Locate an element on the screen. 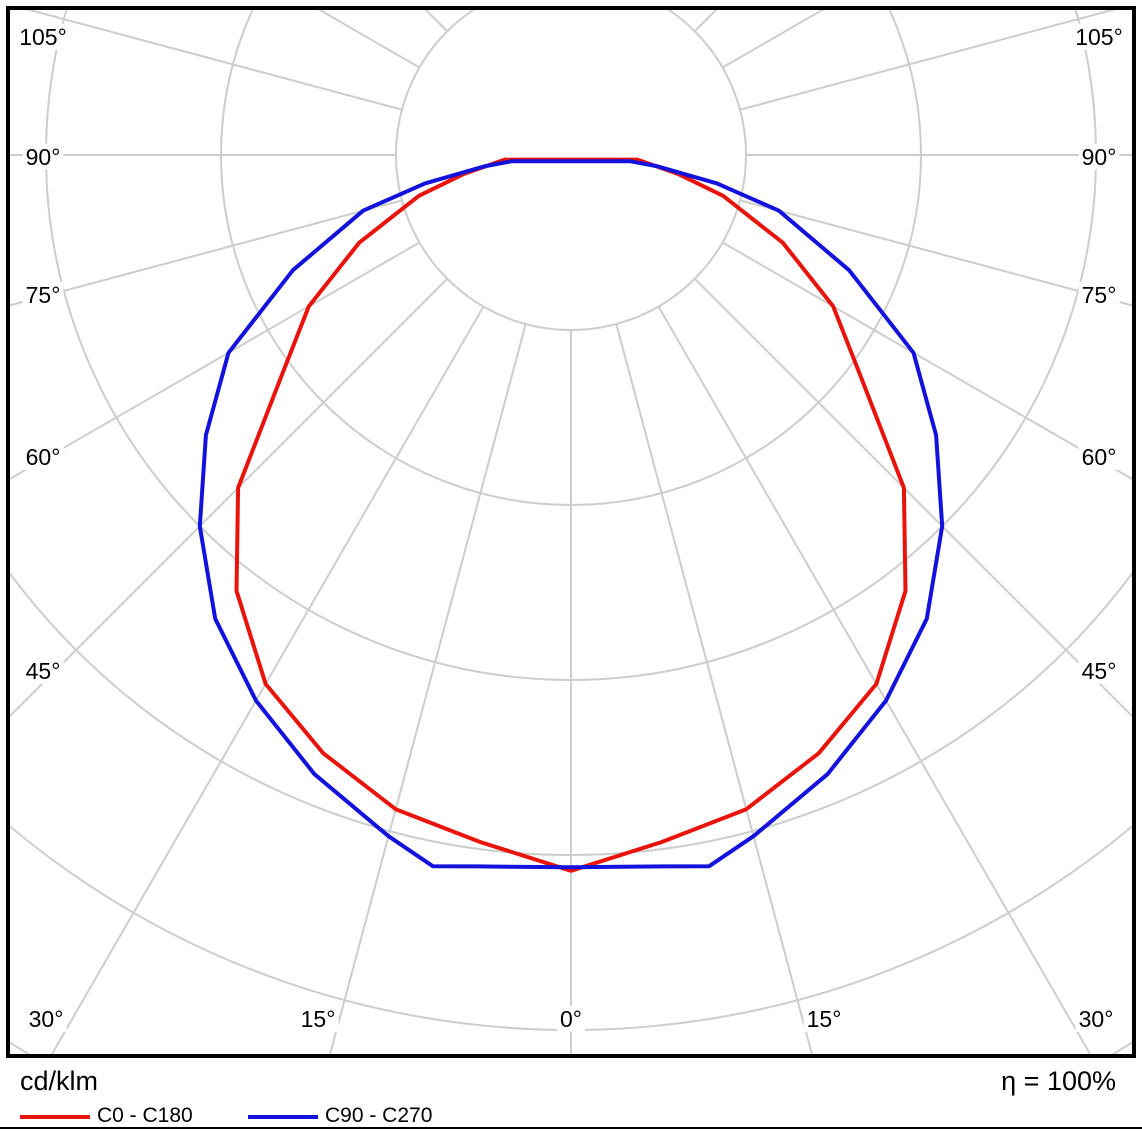 This screenshot has width=1142, height=1132. angle-label-right-60deg: 60° is located at coordinates (1099, 457).